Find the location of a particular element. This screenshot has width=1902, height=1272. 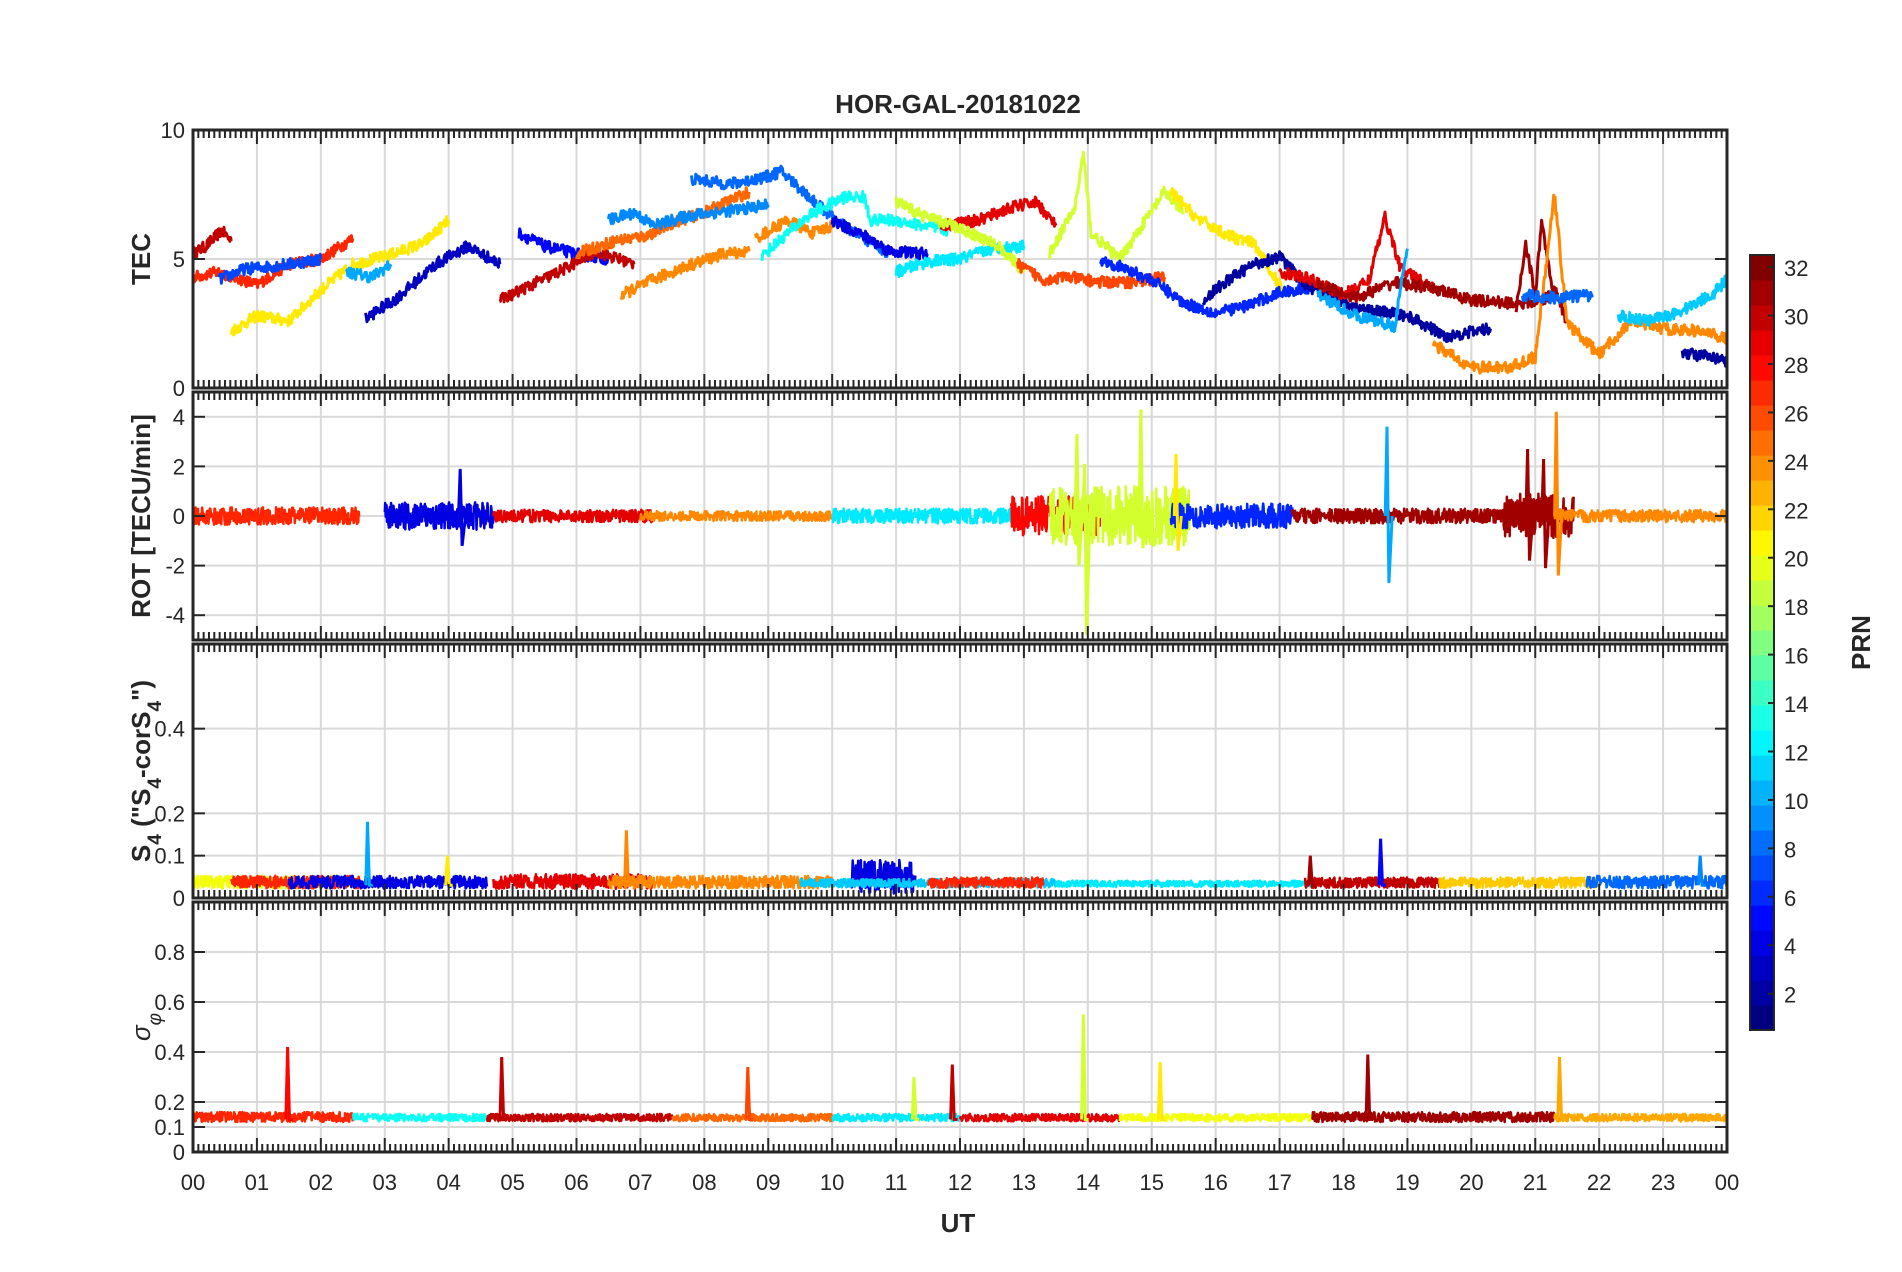

x-tick-label: 07 is located at coordinates (640, 1182).